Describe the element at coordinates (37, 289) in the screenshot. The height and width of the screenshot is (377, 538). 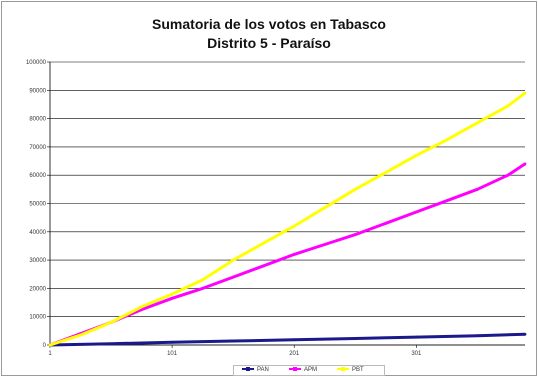
I see `y-tick-label: 20000` at that location.